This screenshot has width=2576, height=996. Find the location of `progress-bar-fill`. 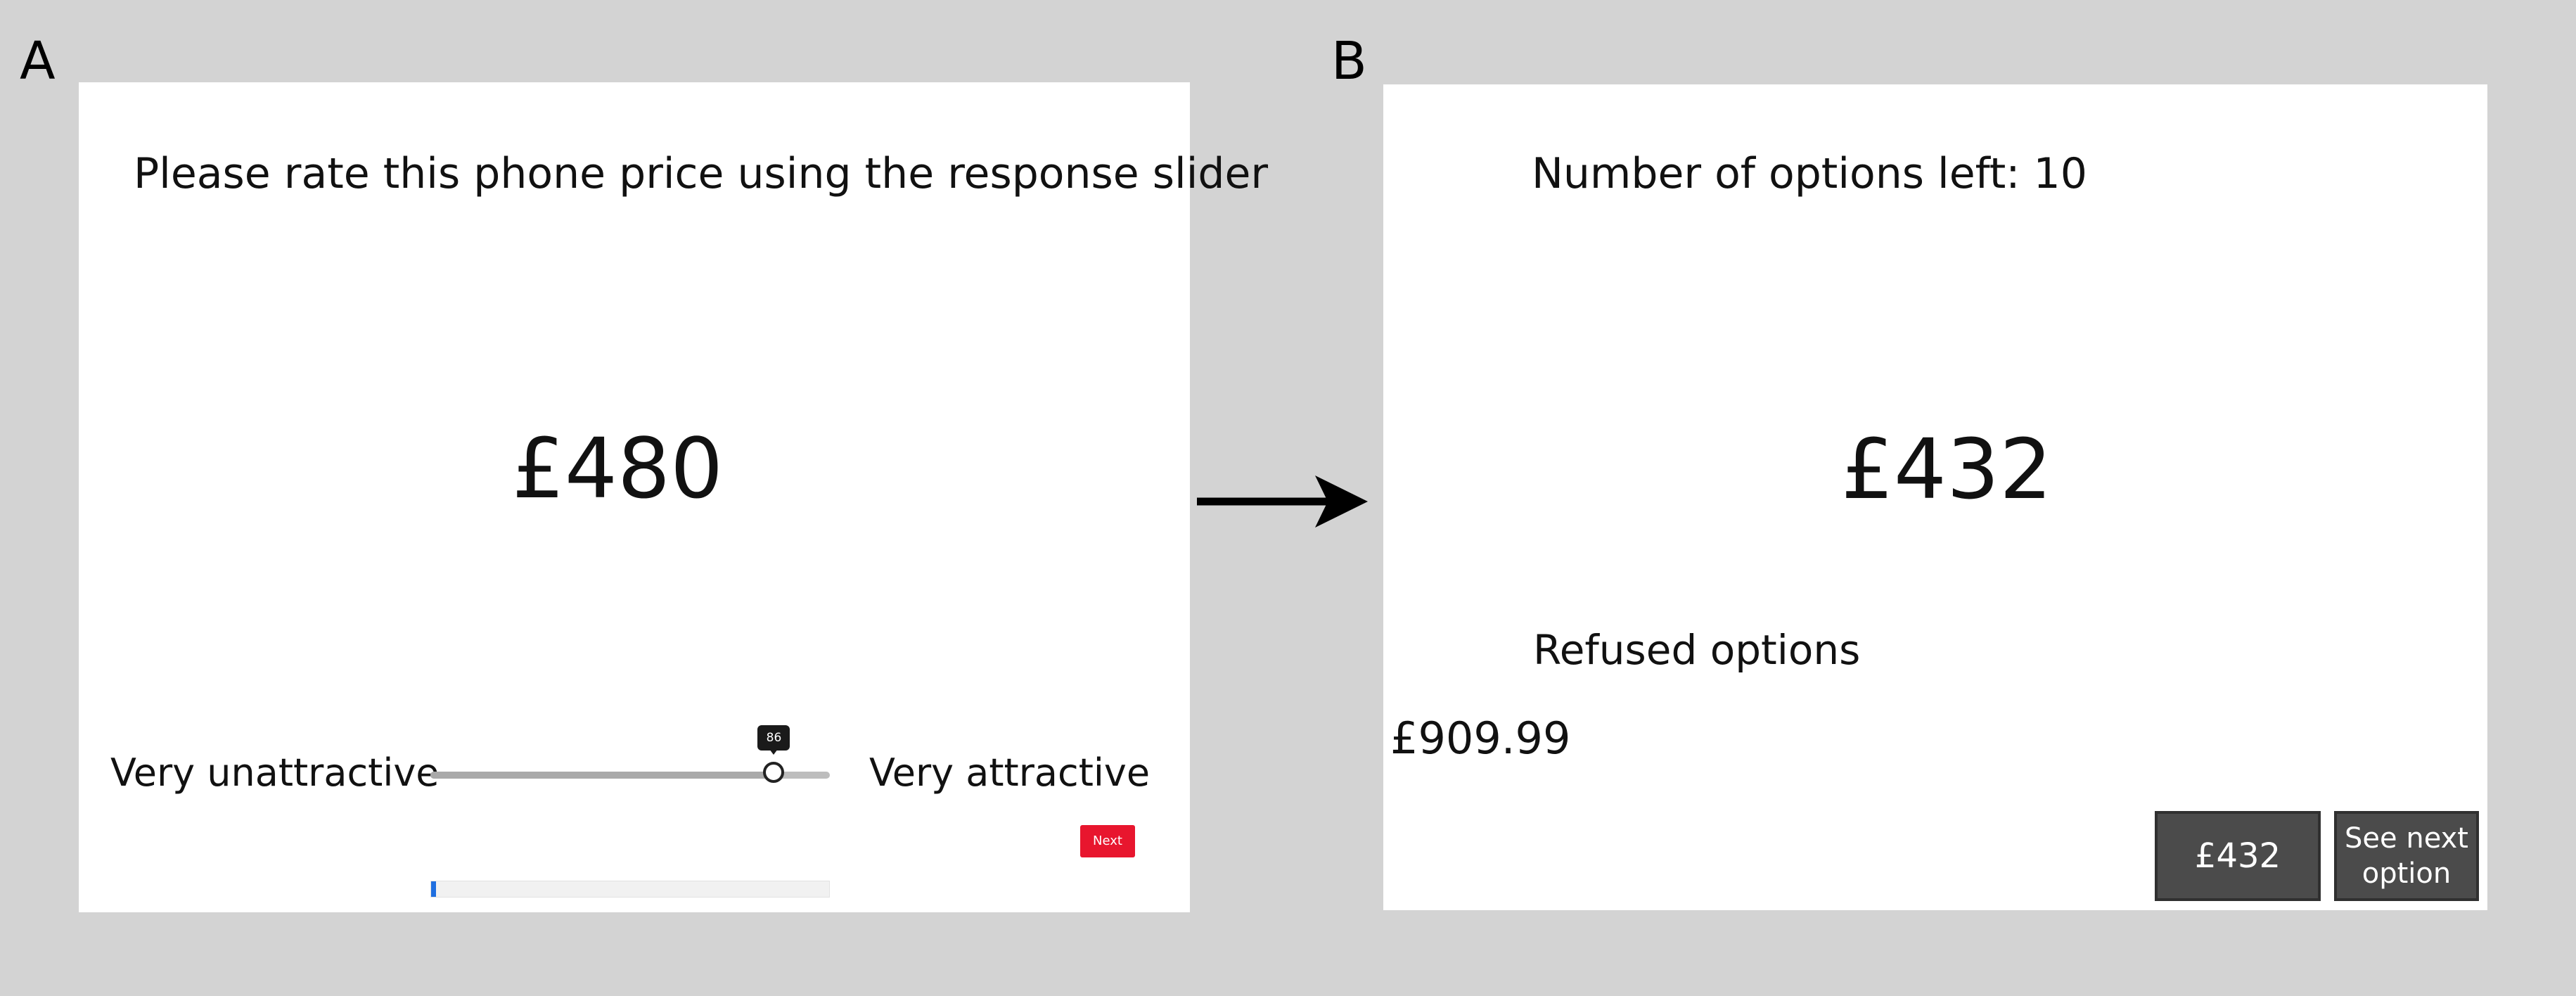

progress-bar-fill is located at coordinates (433, 889).